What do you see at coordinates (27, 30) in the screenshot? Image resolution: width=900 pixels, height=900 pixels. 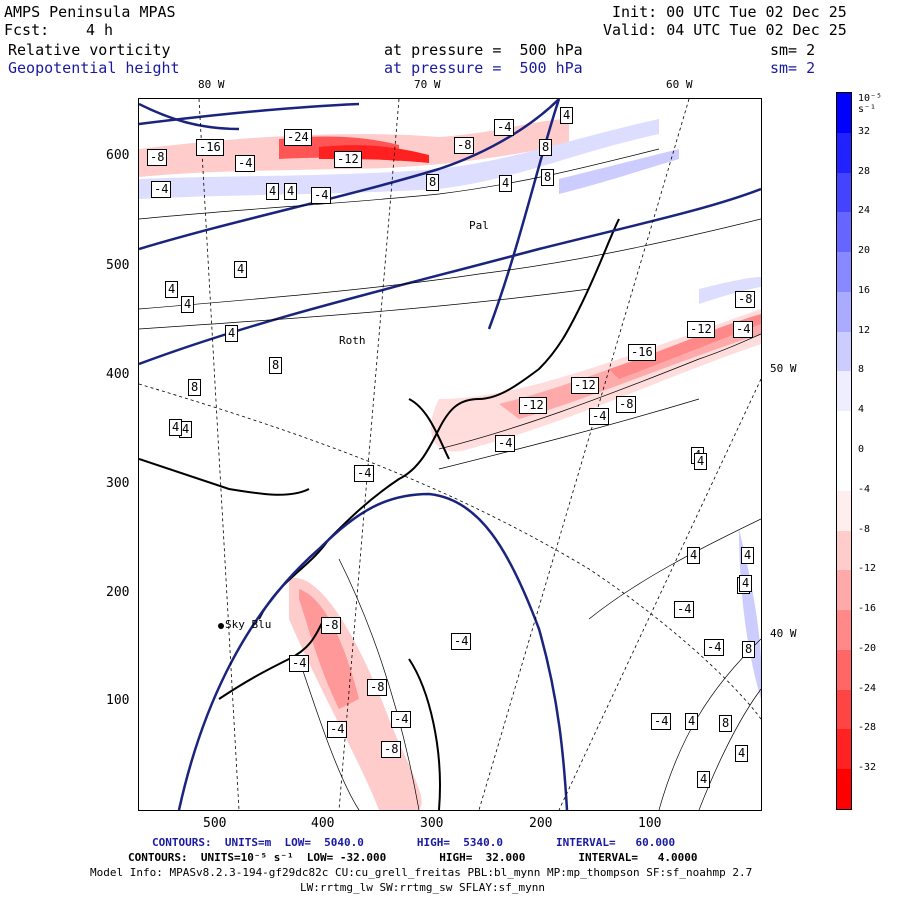 I see `forecast-label: Fcst:` at bounding box center [27, 30].